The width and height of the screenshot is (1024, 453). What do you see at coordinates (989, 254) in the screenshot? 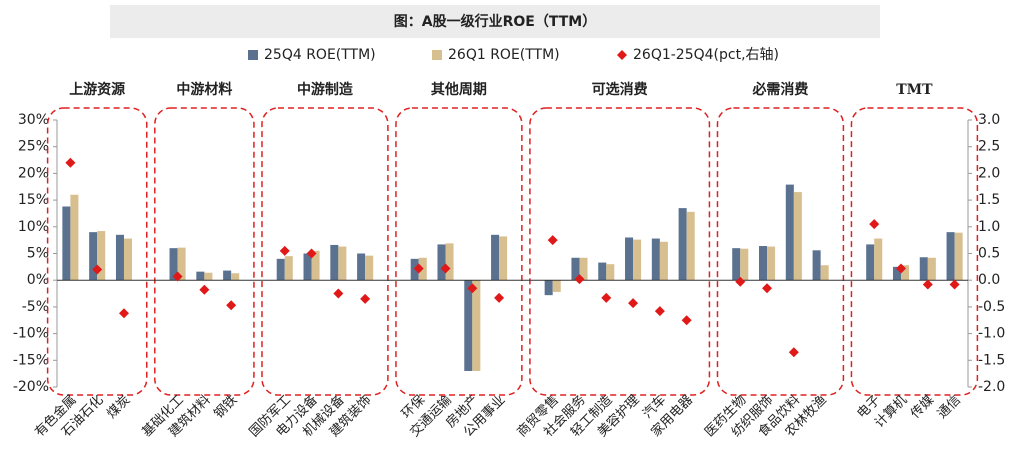
I see `y2-tick-label: 0.5` at bounding box center [989, 254].